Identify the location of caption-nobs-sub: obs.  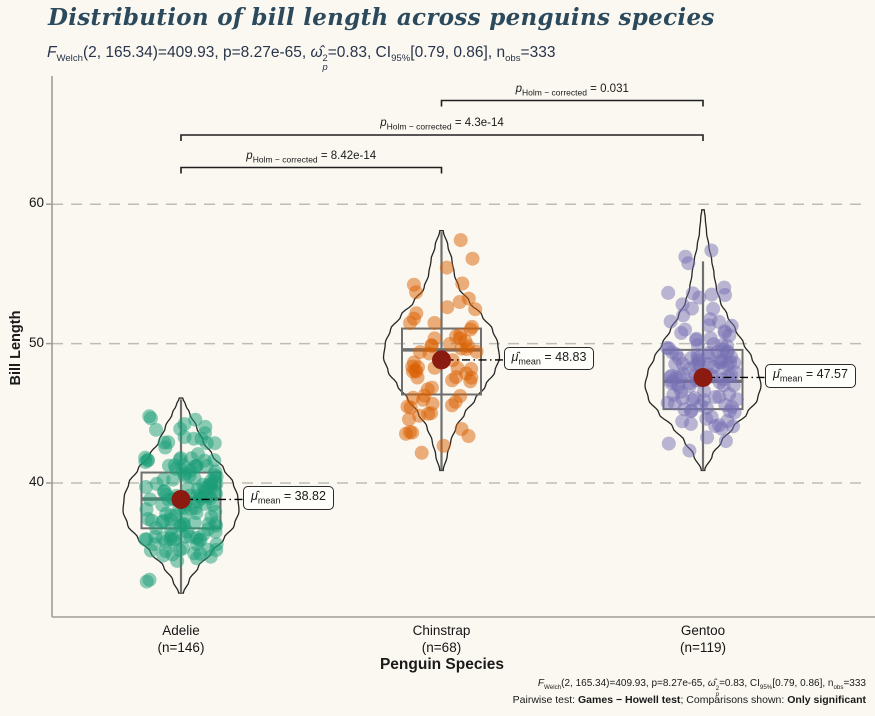
(838, 687).